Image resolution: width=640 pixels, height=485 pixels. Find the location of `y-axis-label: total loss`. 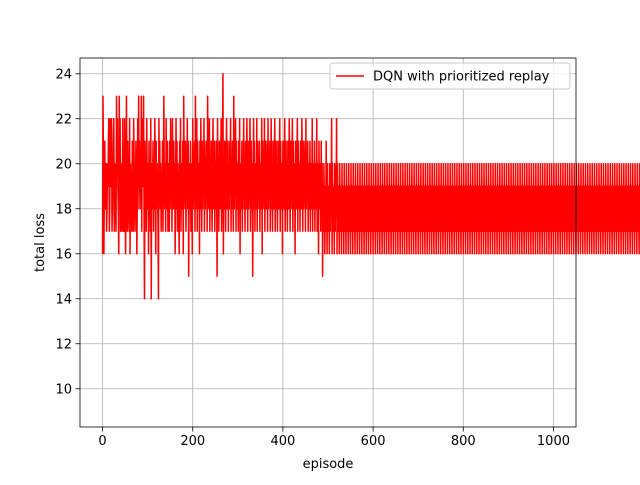

y-axis-label: total loss is located at coordinates (40, 242).